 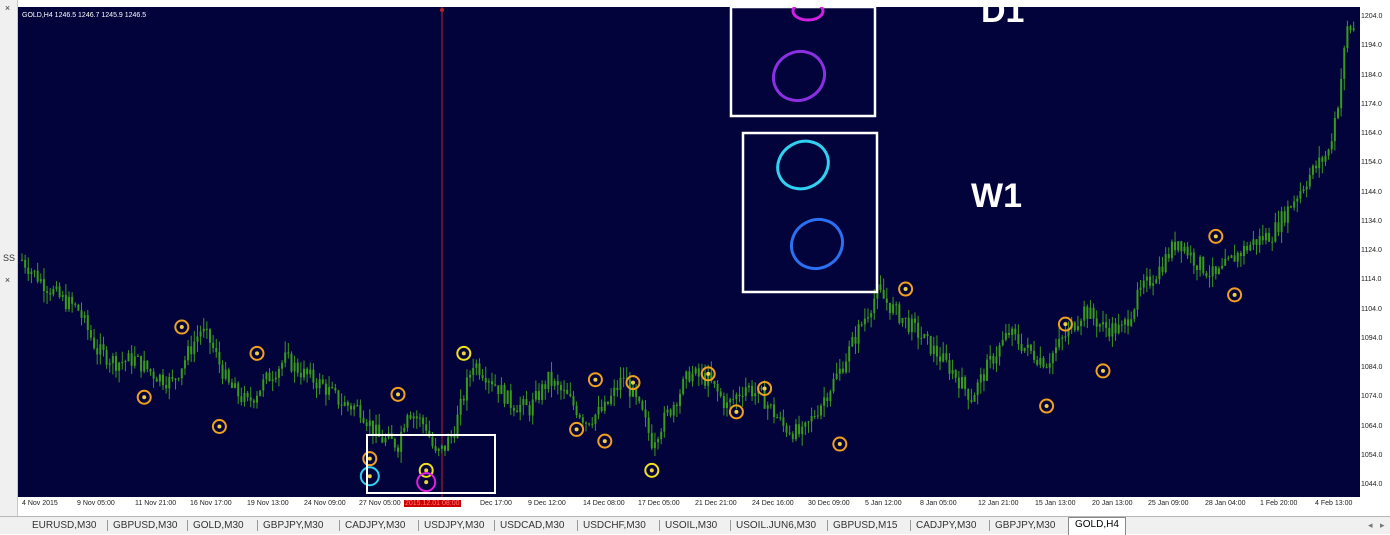 I want to click on chart-tab: USOIL,M30, so click(x=691, y=525).